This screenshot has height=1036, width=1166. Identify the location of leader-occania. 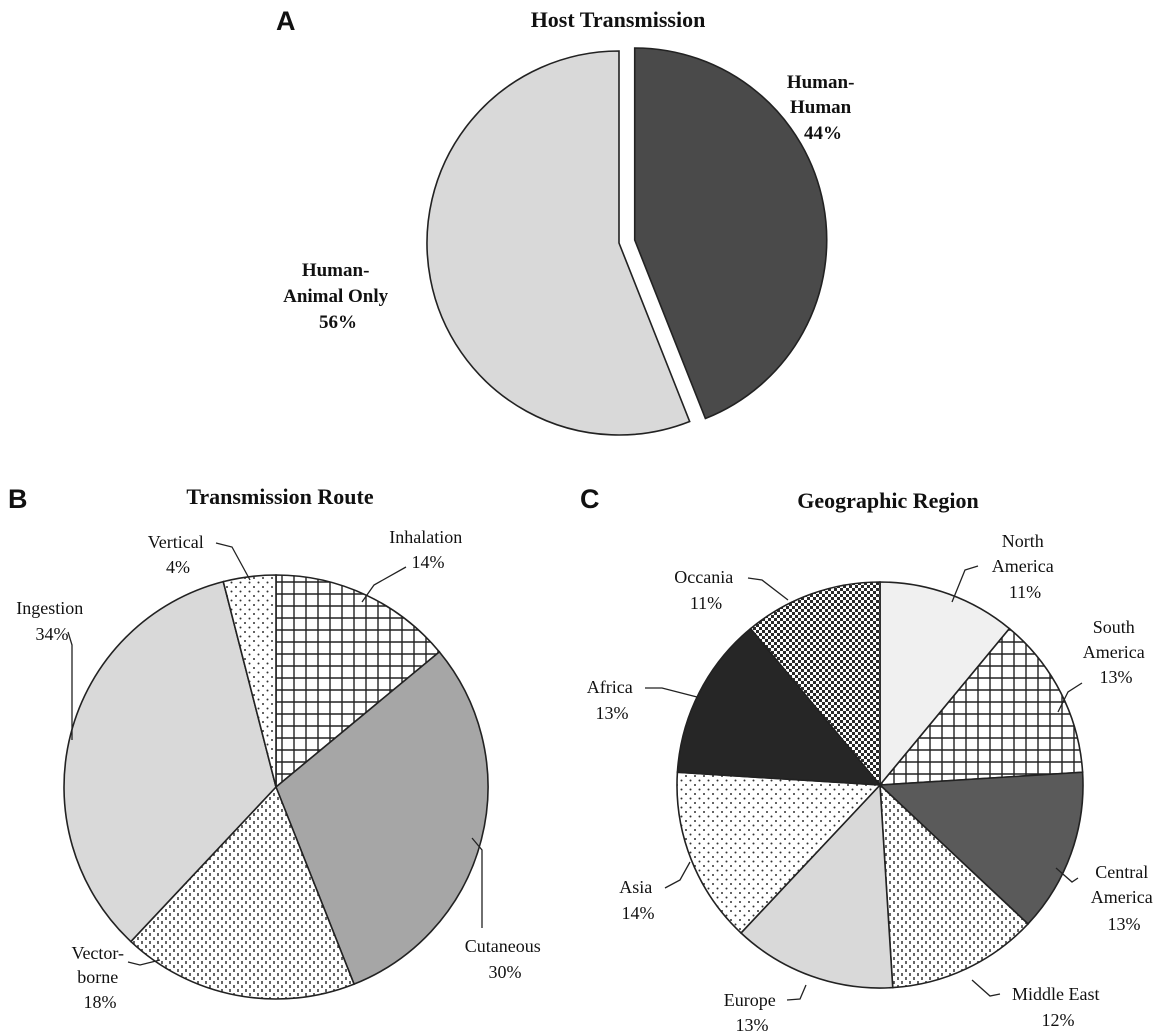
(768, 589).